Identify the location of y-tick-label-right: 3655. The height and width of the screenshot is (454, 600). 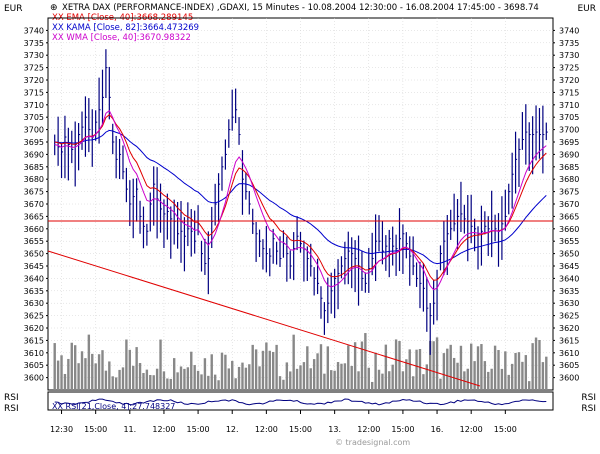
(569, 241).